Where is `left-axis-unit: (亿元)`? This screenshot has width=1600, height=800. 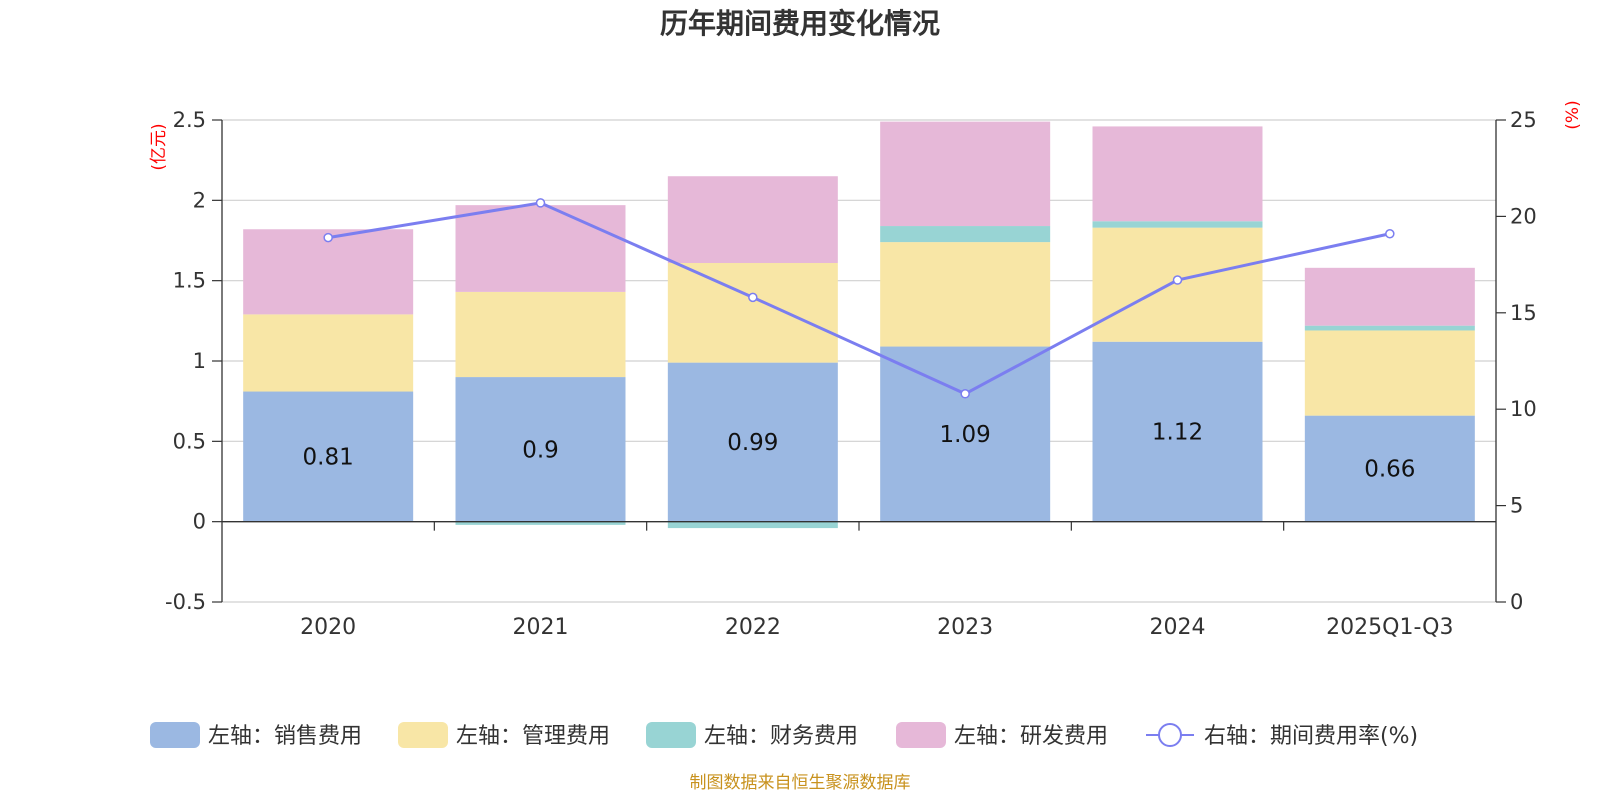 left-axis-unit: (亿元) is located at coordinates (159, 146).